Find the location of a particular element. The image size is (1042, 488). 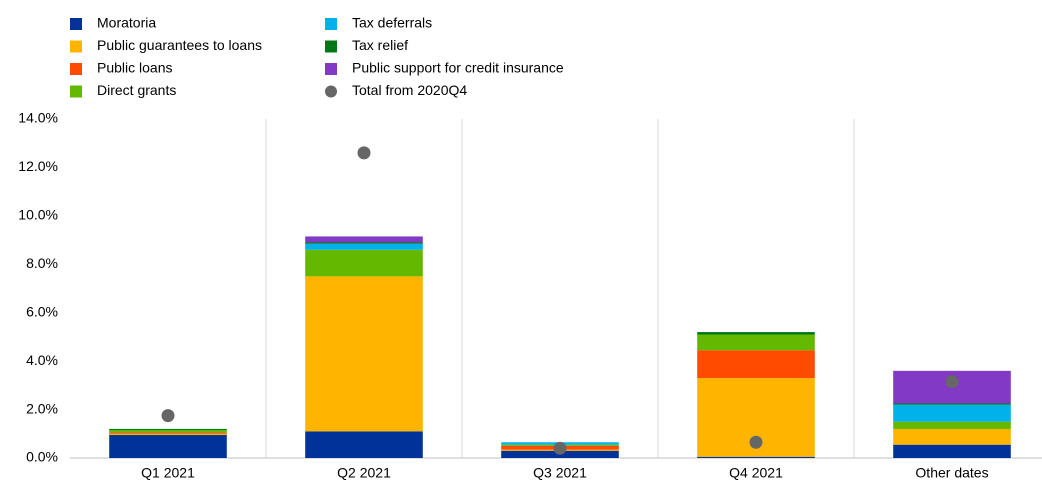

legend-label: Public guarantees to loans is located at coordinates (179, 45).